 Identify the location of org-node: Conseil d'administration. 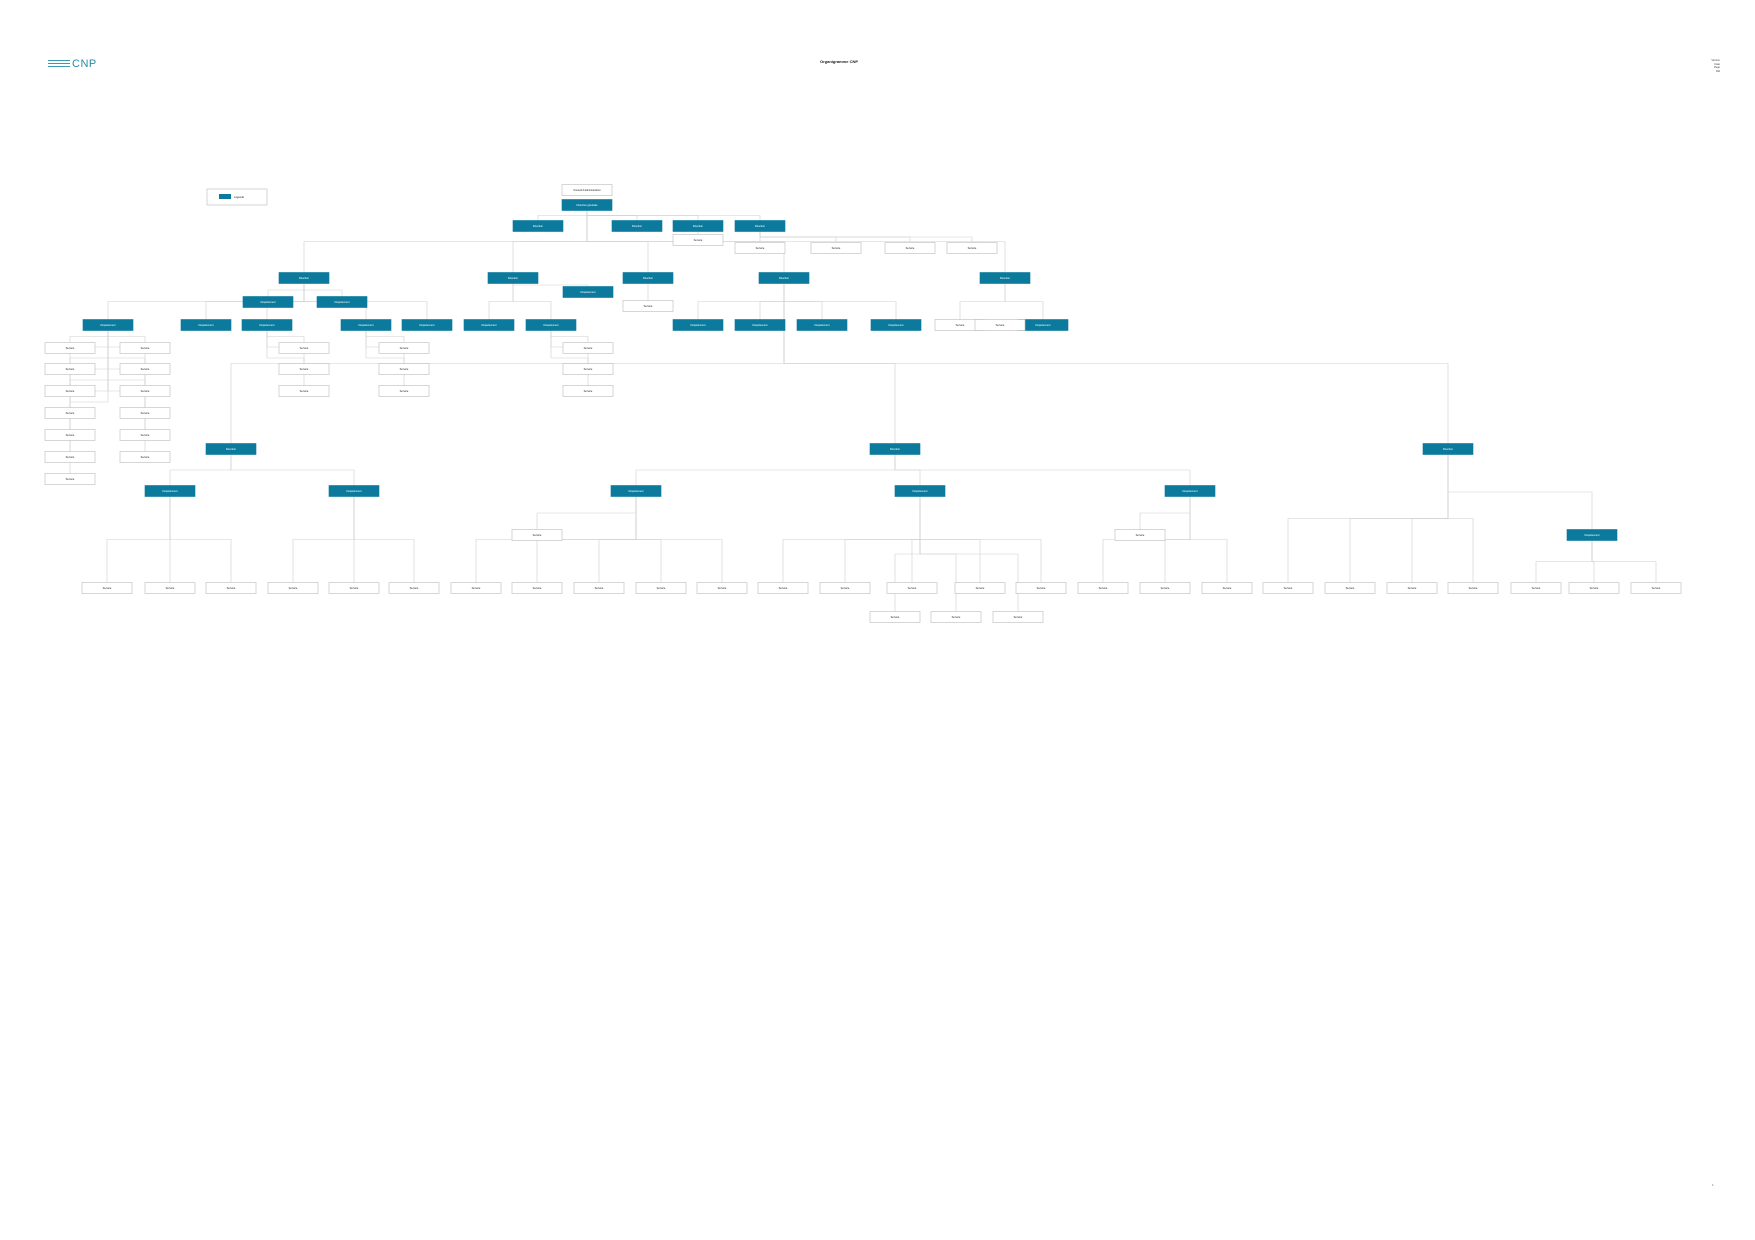
(587, 190).